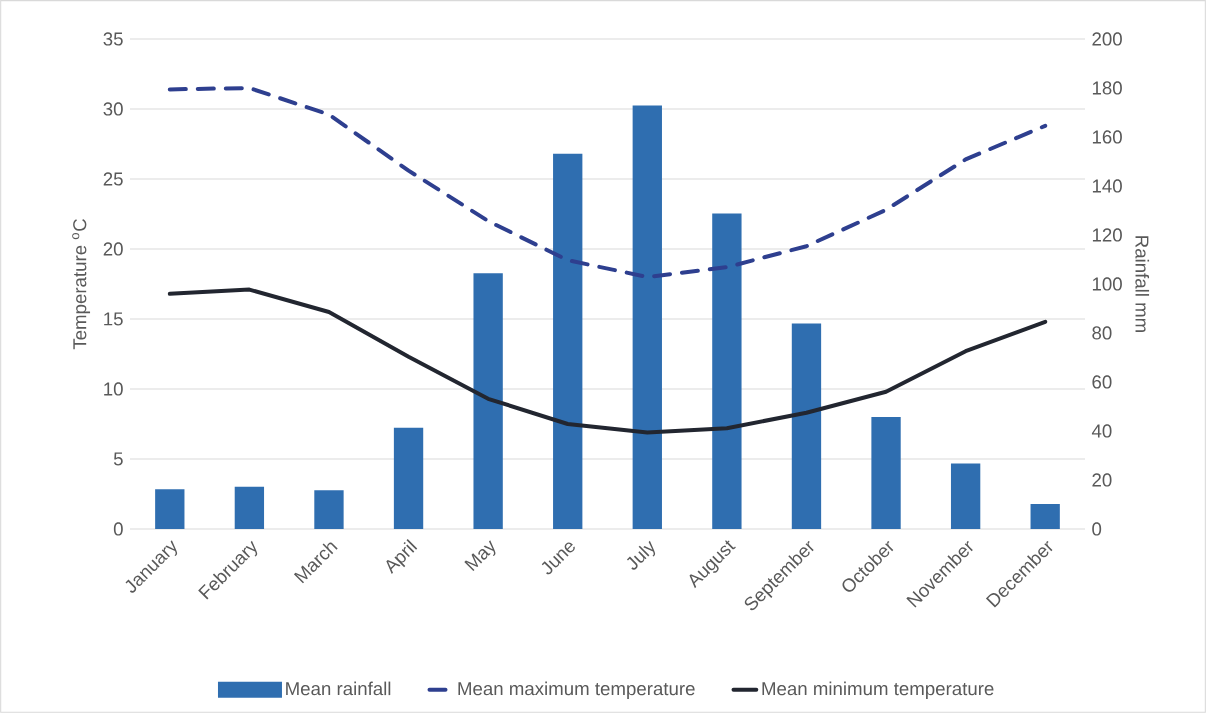 Image resolution: width=1206 pixels, height=713 pixels. What do you see at coordinates (480, 556) in the screenshot?
I see `x-tick-label: May` at bounding box center [480, 556].